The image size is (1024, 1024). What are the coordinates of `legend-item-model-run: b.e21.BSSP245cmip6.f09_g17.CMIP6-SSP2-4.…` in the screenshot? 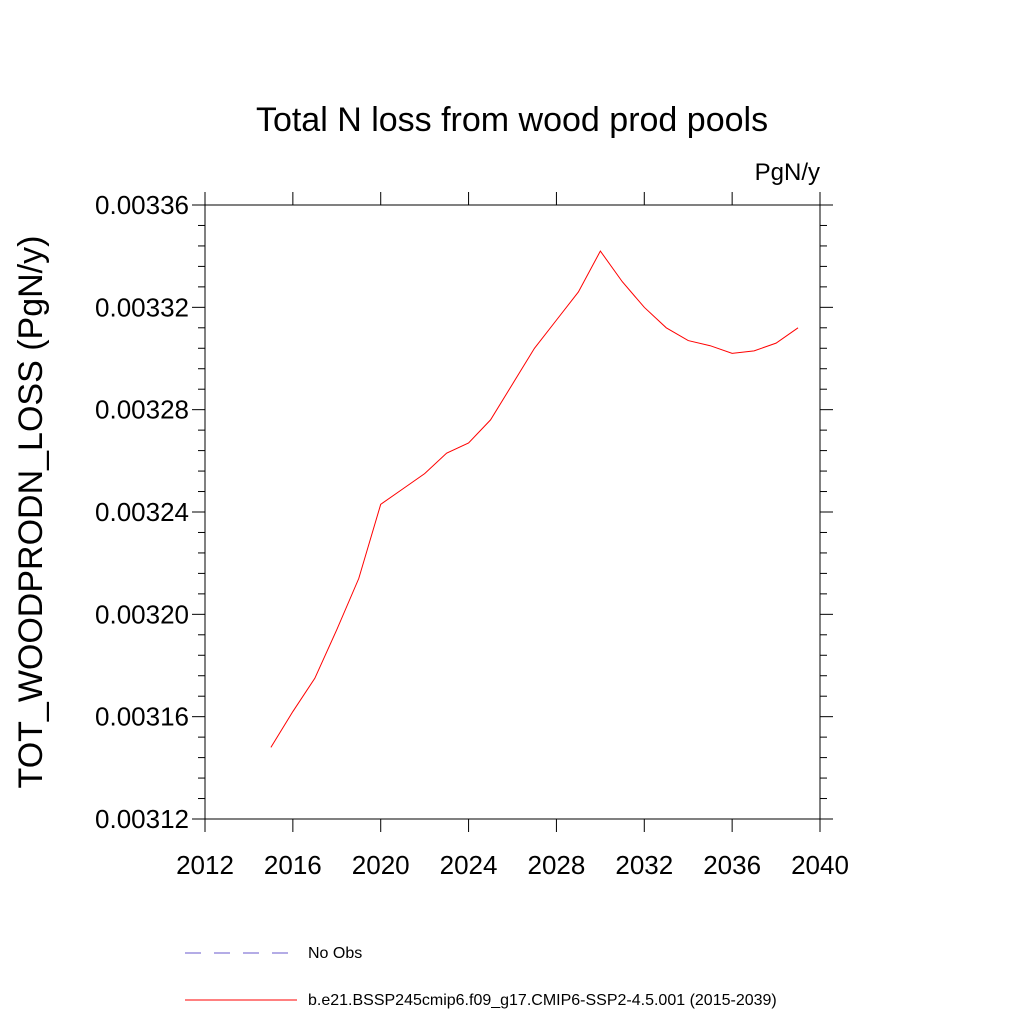 It's located at (481, 1000).